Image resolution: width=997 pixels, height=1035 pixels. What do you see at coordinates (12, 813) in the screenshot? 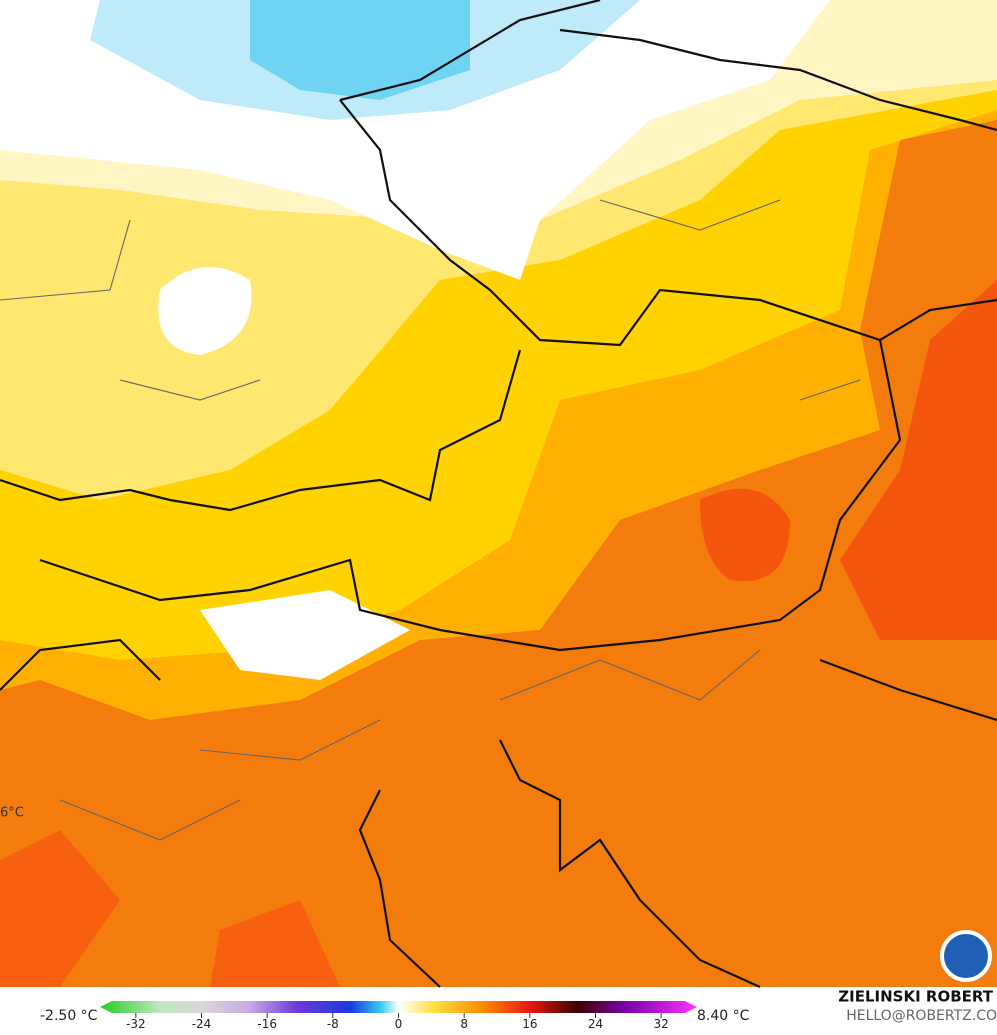
I see `map-label: 6°C` at bounding box center [12, 813].